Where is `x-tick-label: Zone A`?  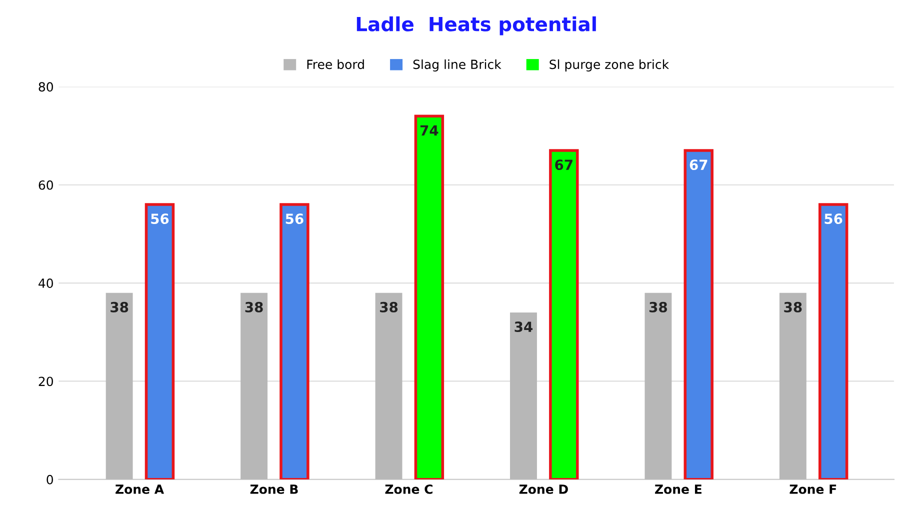 x-tick-label: Zone A is located at coordinates (140, 489).